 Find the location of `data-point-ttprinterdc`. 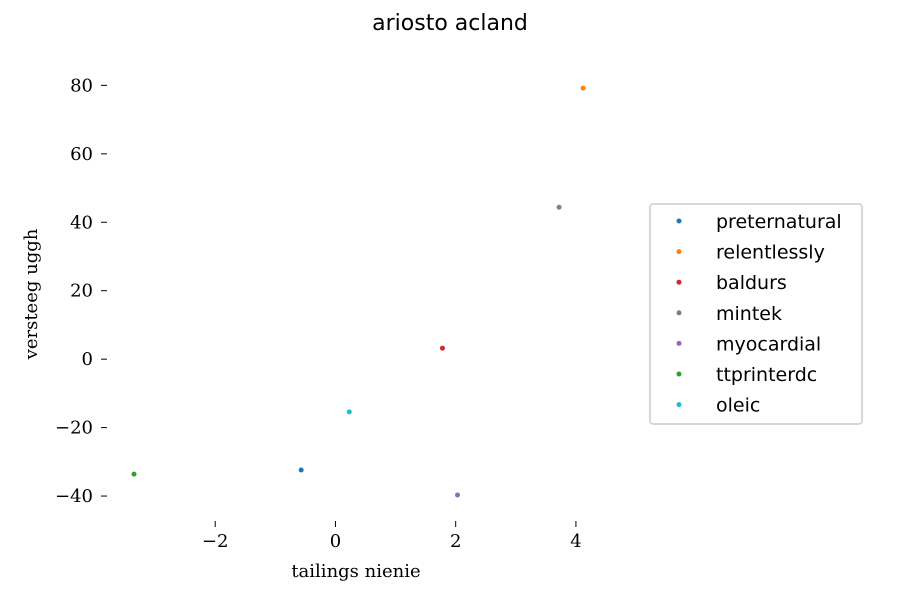

data-point-ttprinterdc is located at coordinates (134, 474).